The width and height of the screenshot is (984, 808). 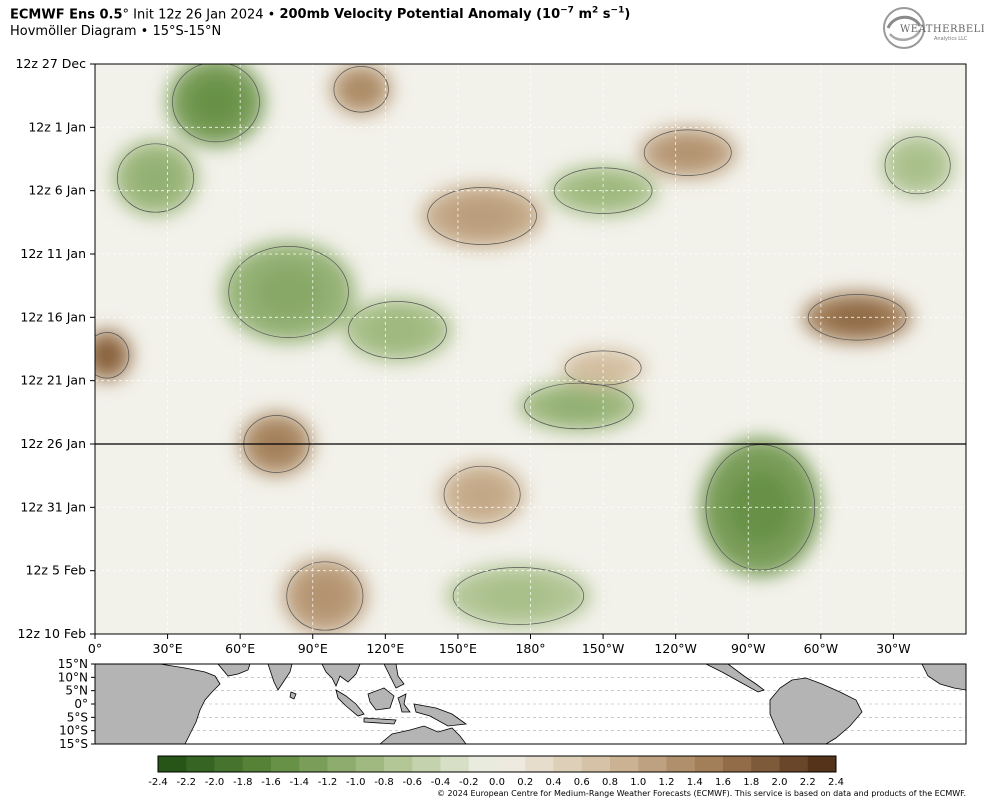 What do you see at coordinates (73, 664) in the screenshot?
I see `lat-tick-label-0: 15°N` at bounding box center [73, 664].